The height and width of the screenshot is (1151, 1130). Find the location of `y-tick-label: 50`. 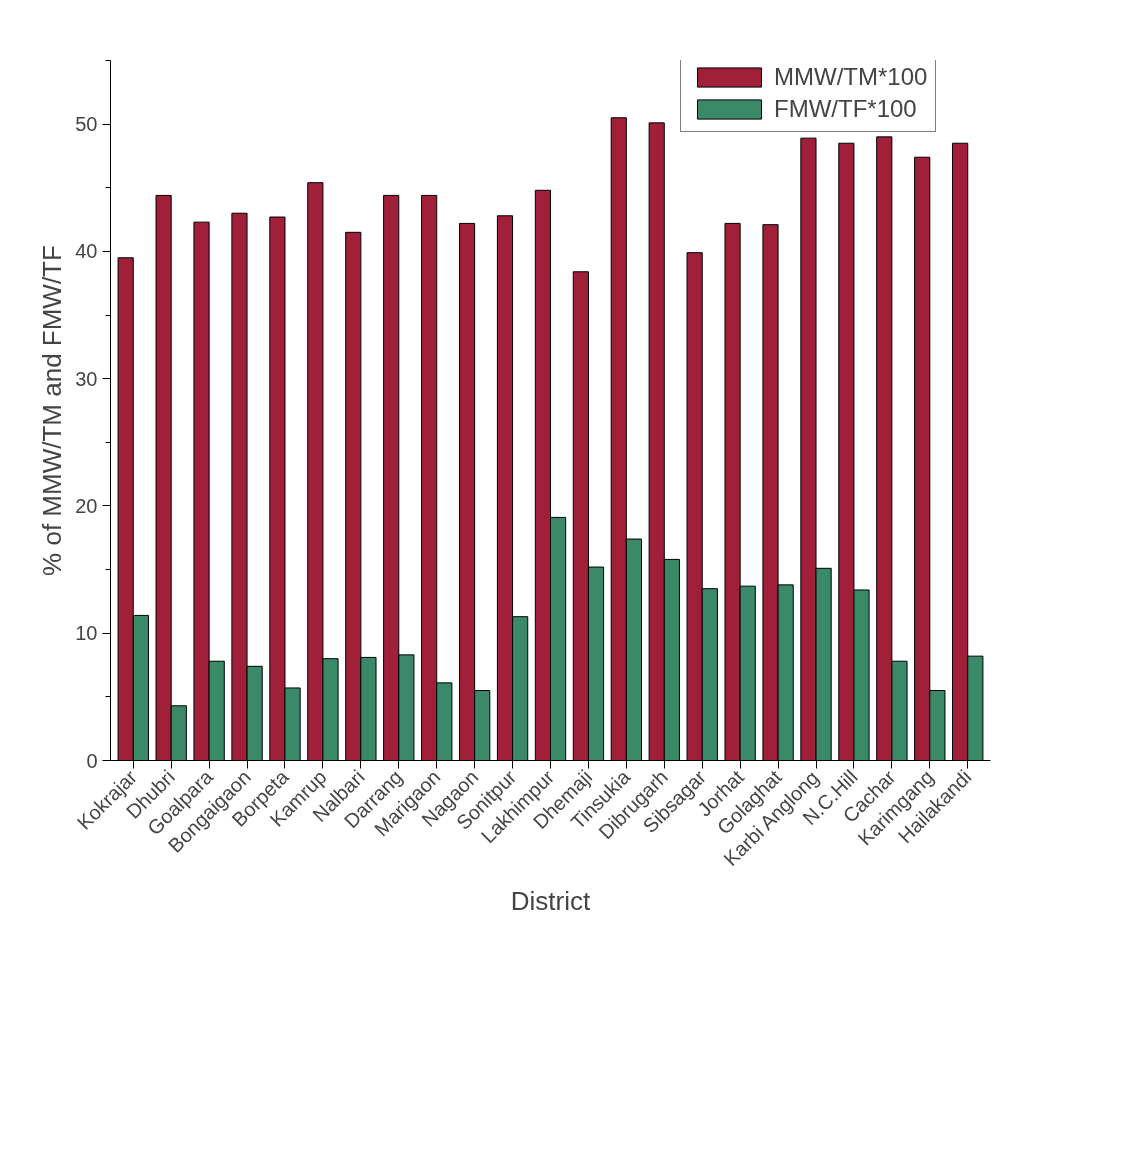

y-tick-label: 50 is located at coordinates (86, 124).